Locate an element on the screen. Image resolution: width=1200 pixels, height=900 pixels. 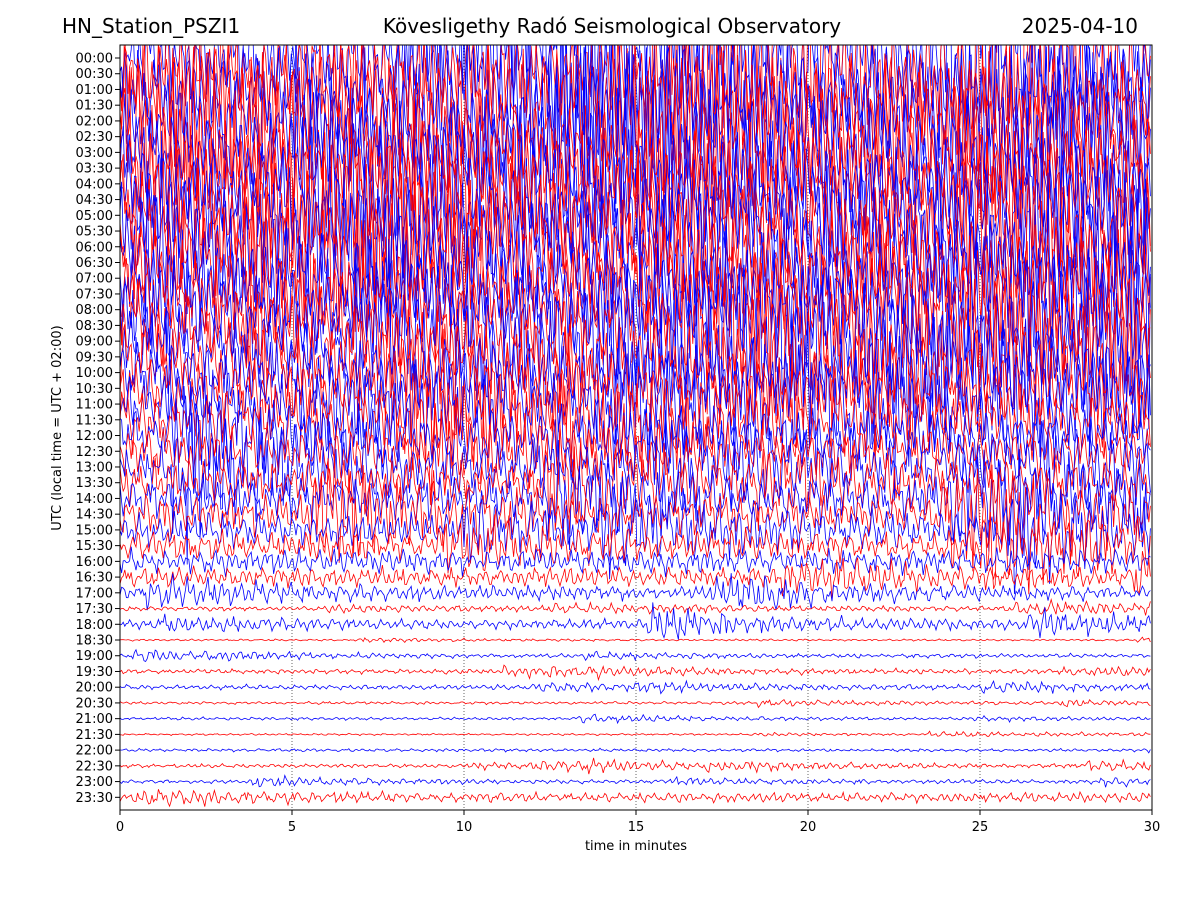
y-tick-label: 02:00 is located at coordinates (94, 121).